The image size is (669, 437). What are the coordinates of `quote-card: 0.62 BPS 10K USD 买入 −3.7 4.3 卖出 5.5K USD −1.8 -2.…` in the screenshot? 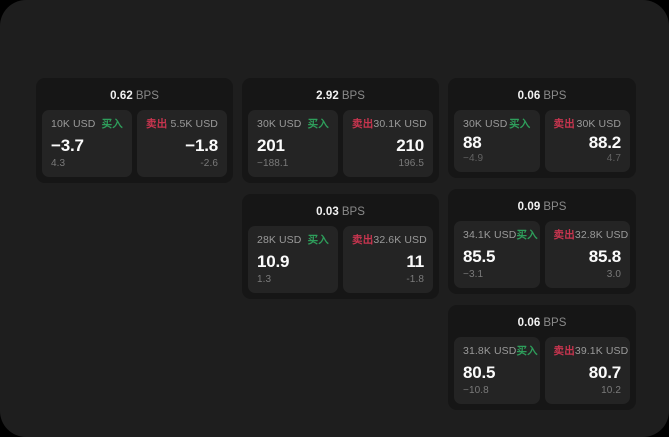 It's located at (134, 130).